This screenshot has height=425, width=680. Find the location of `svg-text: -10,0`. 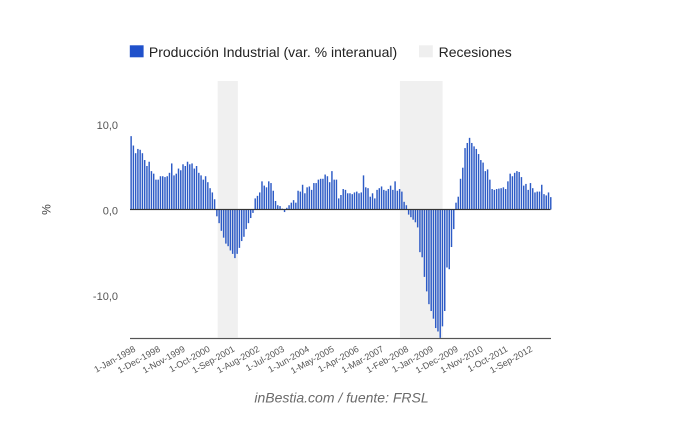

svg-text: -10,0 is located at coordinates (105, 297).